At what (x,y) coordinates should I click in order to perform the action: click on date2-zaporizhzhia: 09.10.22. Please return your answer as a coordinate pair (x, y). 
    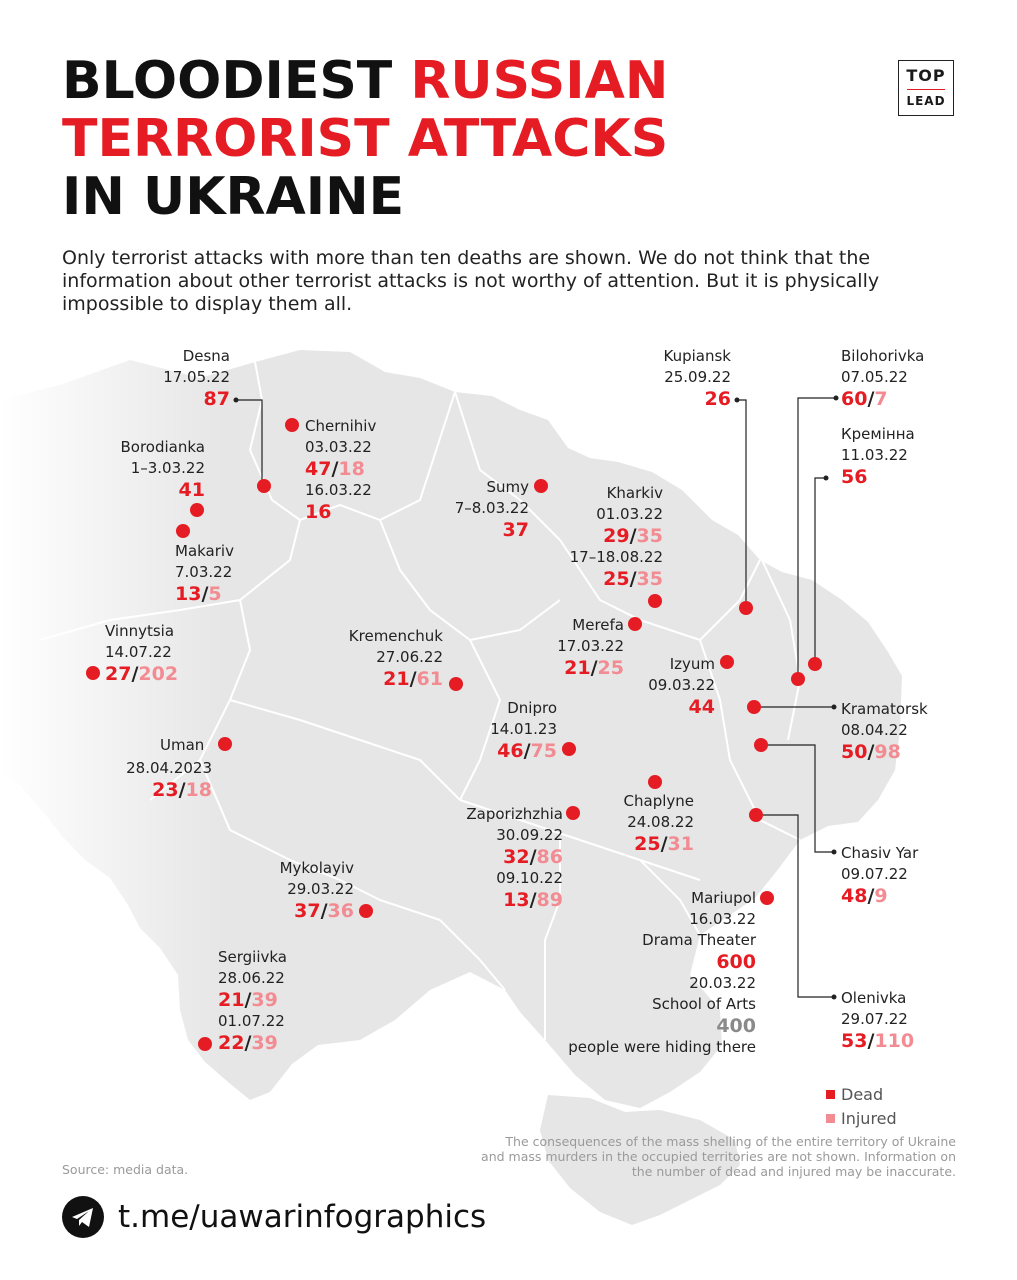
    Looking at the image, I should click on (529, 878).